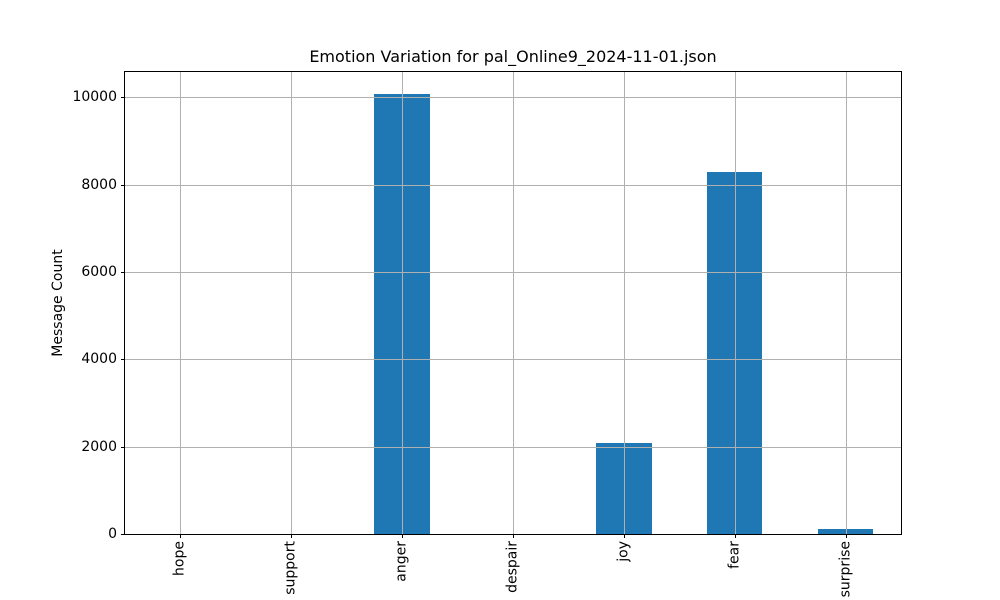 The height and width of the screenshot is (600, 1000). Describe the element at coordinates (623, 551) in the screenshot. I see `x-tick-label: joy` at that location.